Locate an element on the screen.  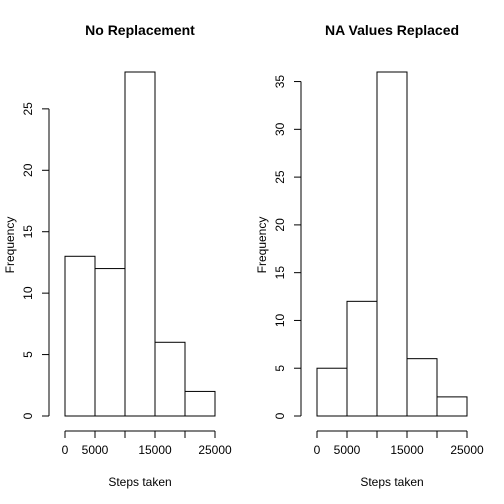
y-tick-label: 30 is located at coordinates (280, 129).